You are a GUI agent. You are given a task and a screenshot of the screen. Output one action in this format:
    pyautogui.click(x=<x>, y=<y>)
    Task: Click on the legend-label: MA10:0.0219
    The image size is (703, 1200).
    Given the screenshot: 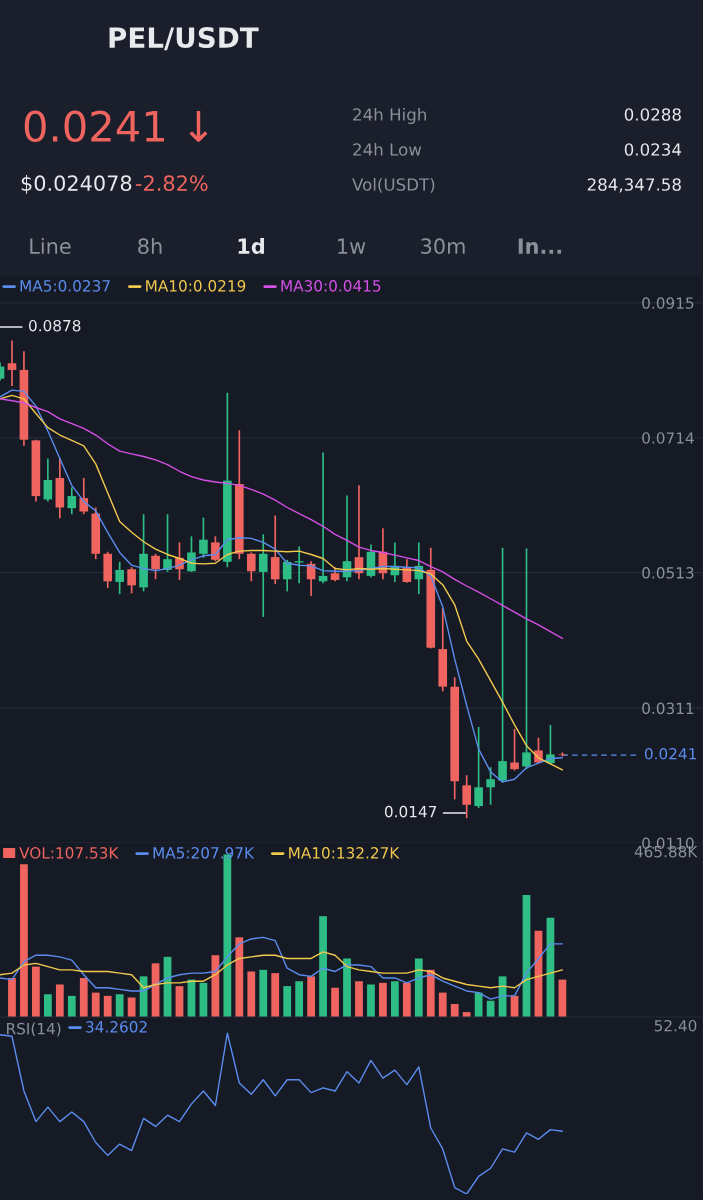 What is the action you would take?
    pyautogui.click(x=196, y=286)
    